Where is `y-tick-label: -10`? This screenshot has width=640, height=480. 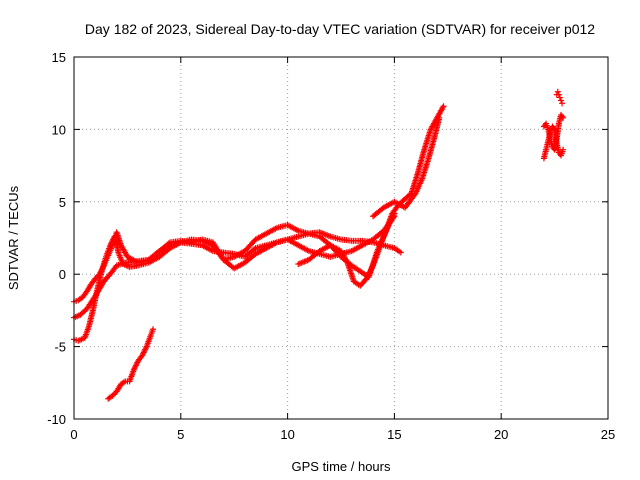
y-tick-label: -10 is located at coordinates (56, 419).